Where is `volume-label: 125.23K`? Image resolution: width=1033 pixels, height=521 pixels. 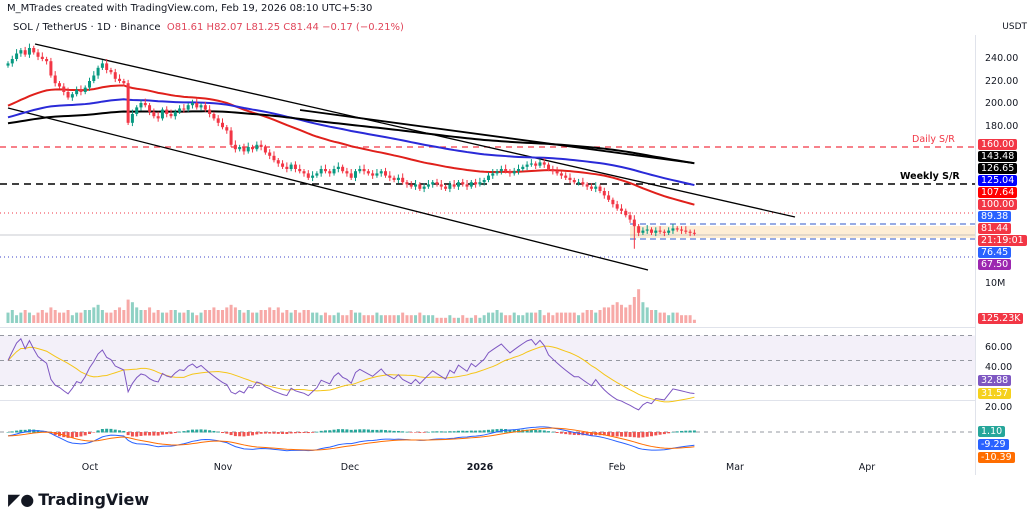
volume-label: 125.23K is located at coordinates (1001, 318).